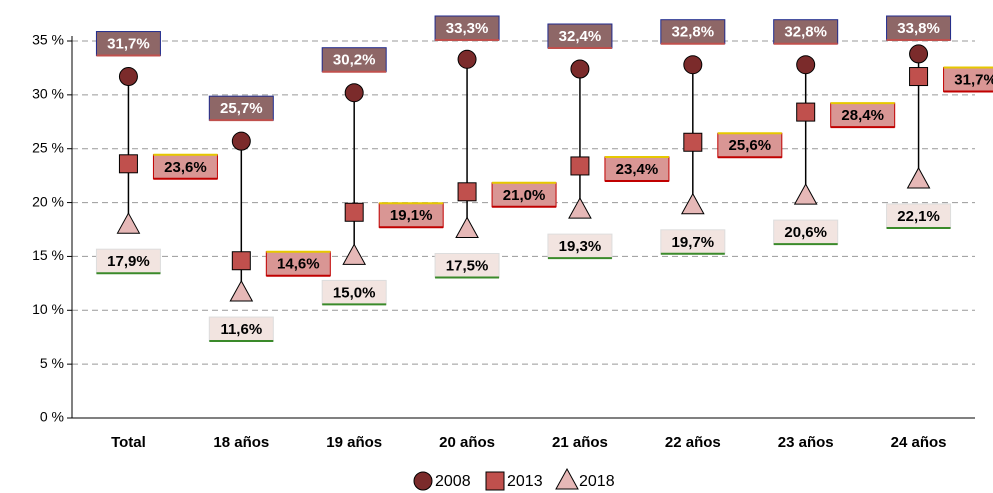 The height and width of the screenshot is (493, 993). What do you see at coordinates (128, 442) in the screenshot?
I see `x-tick-label: Total` at bounding box center [128, 442].